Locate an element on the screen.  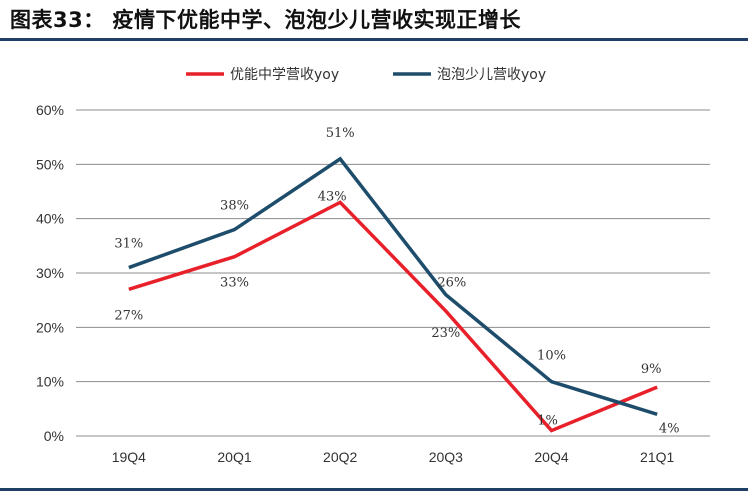
data-label: 26% is located at coordinates (451, 283).